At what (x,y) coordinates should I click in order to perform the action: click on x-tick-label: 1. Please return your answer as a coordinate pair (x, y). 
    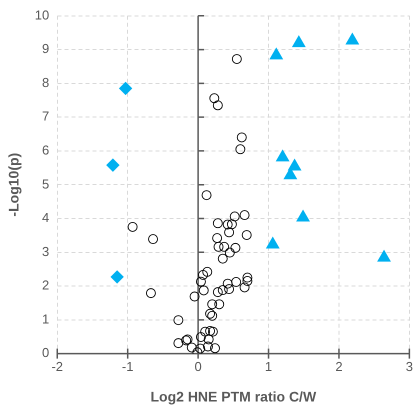
    Looking at the image, I should click on (268, 366).